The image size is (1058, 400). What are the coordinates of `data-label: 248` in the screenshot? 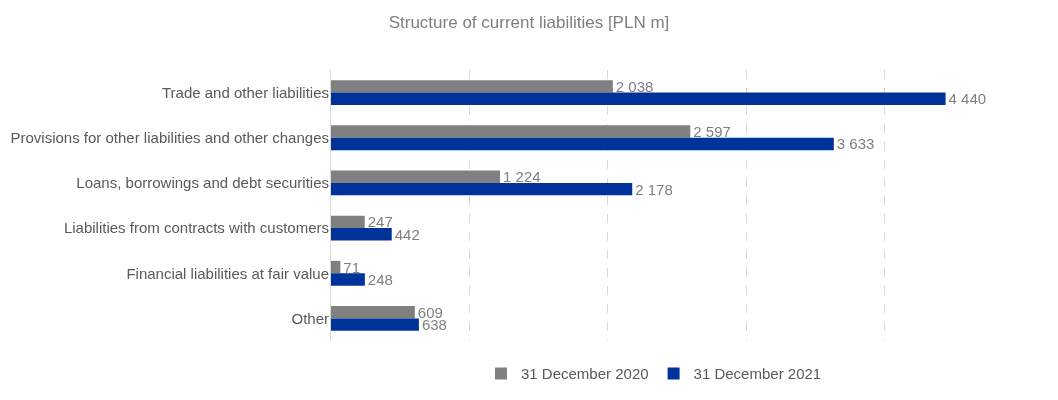 It's located at (380, 279).